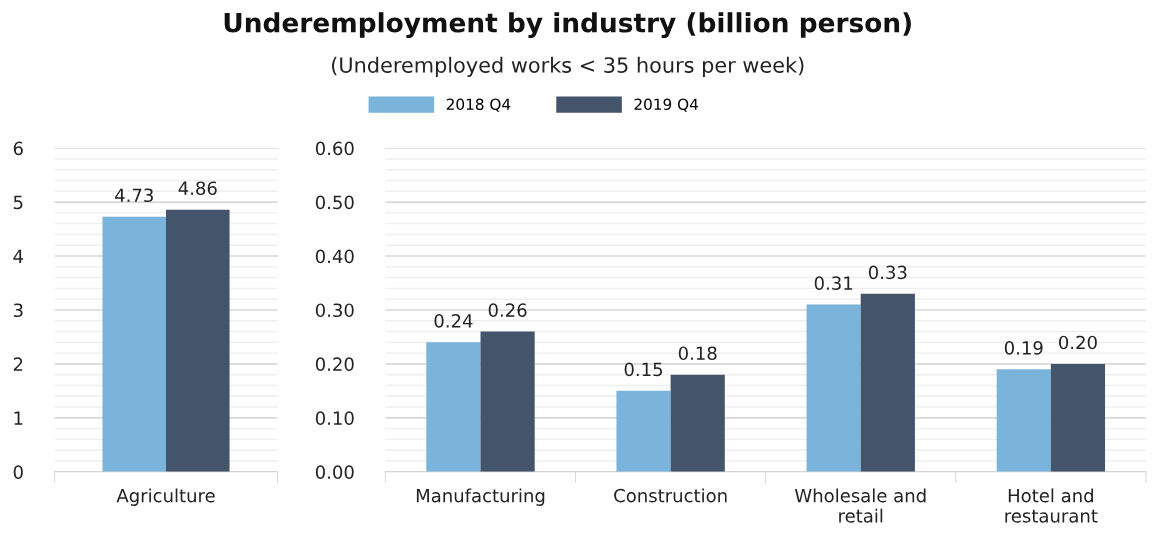 The height and width of the screenshot is (557, 1161). Describe the element at coordinates (507, 310) in the screenshot. I see `data-label: 0.26` at that location.